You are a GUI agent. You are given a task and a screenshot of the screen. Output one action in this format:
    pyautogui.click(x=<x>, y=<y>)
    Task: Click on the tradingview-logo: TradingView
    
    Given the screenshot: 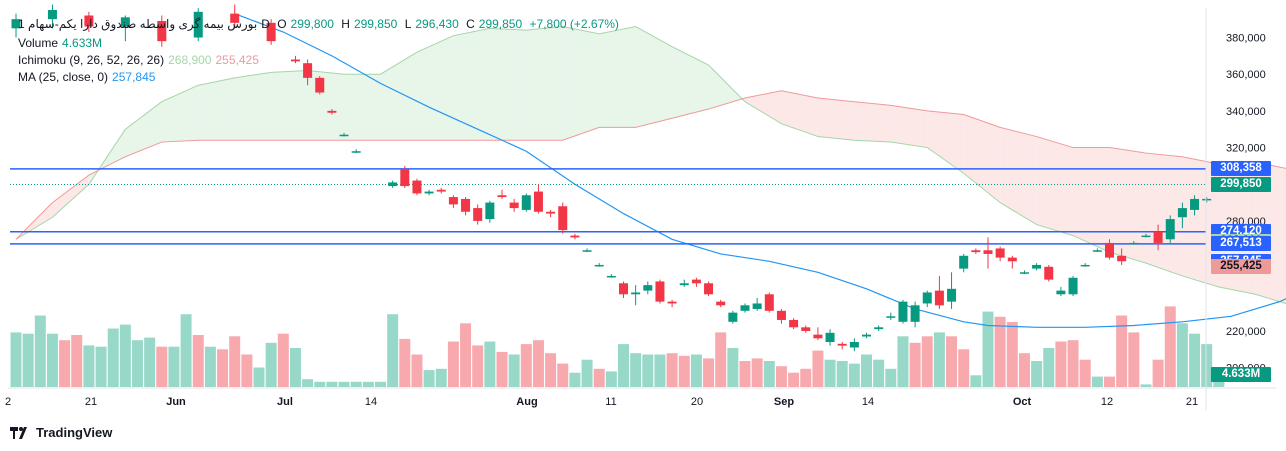 What is the action you would take?
    pyautogui.click(x=61, y=432)
    